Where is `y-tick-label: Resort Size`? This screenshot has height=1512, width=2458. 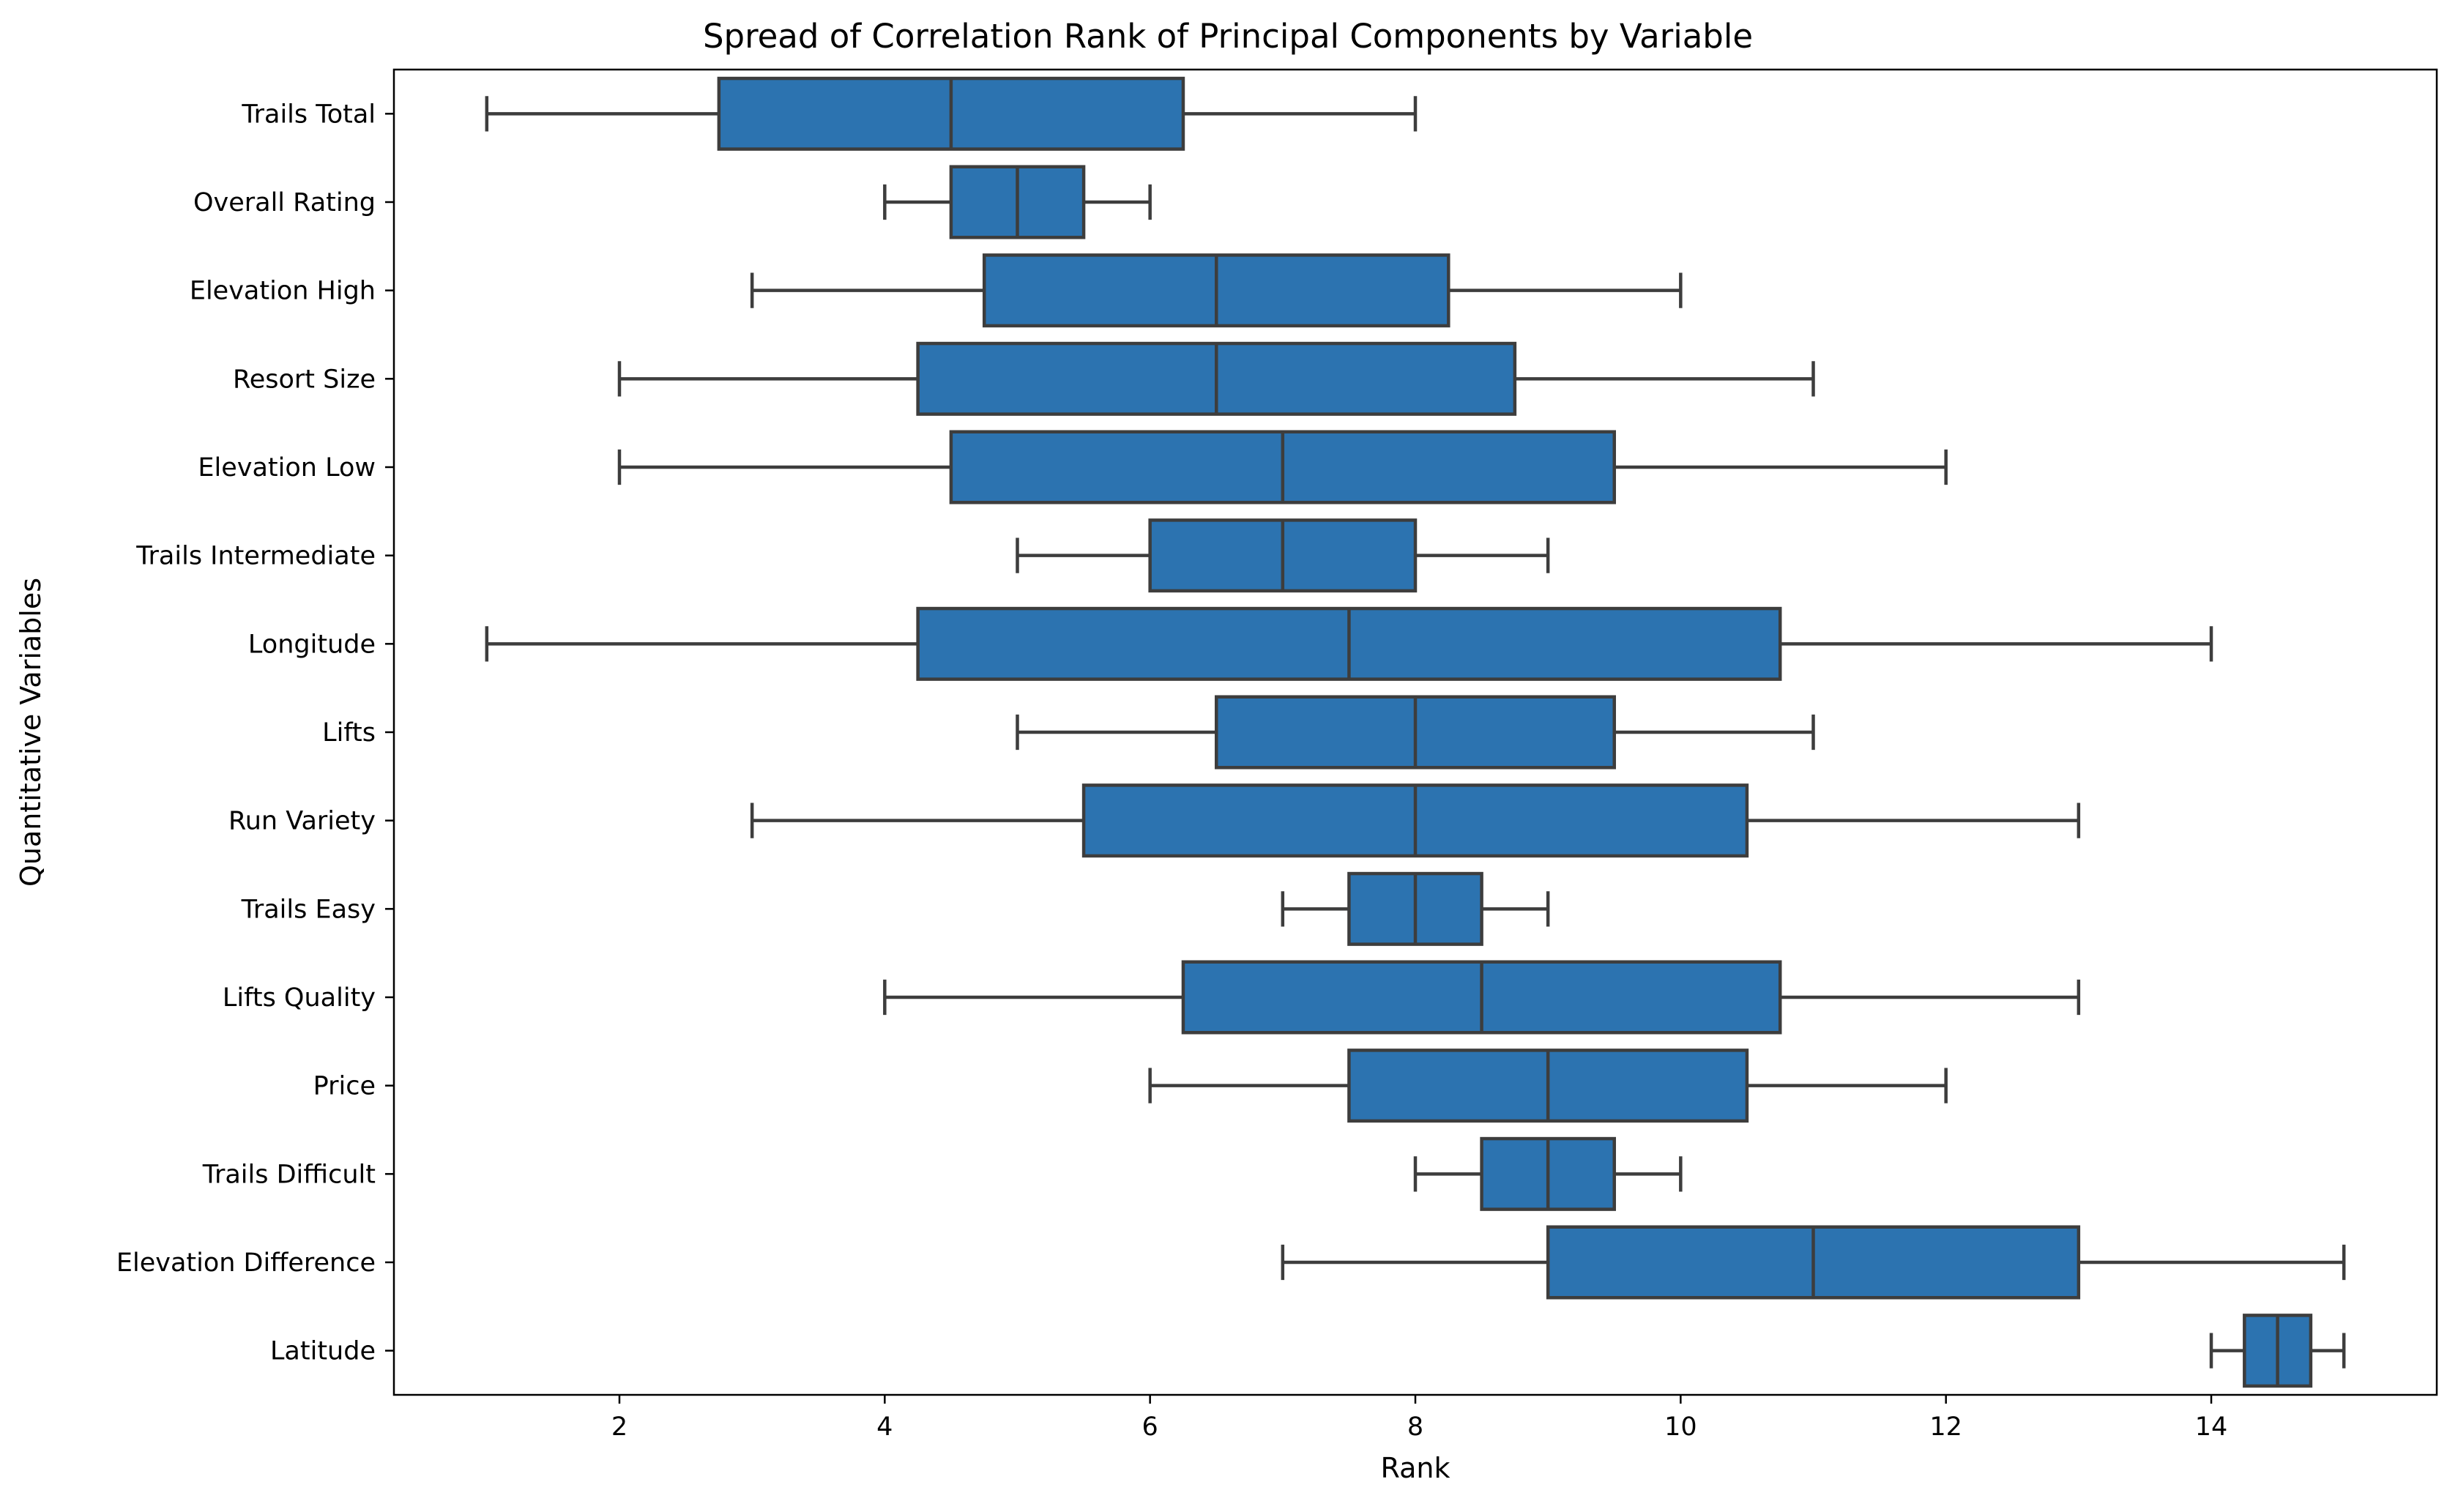
y-tick-label: Resort Size is located at coordinates (304, 379).